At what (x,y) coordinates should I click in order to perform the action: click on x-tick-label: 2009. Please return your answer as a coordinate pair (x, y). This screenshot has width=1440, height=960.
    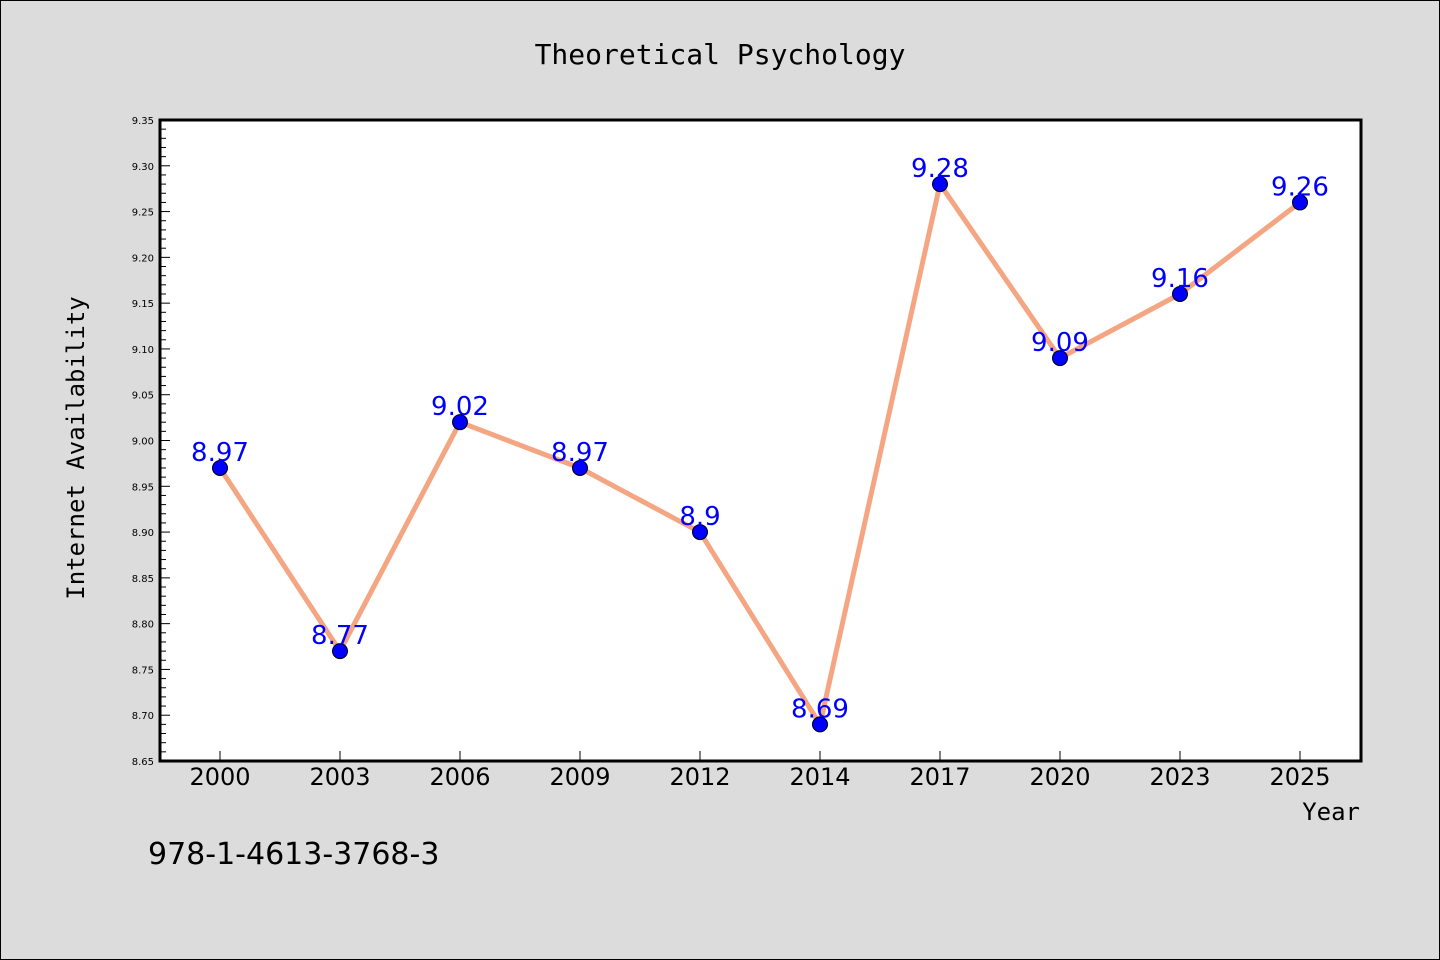
    Looking at the image, I should click on (579, 777).